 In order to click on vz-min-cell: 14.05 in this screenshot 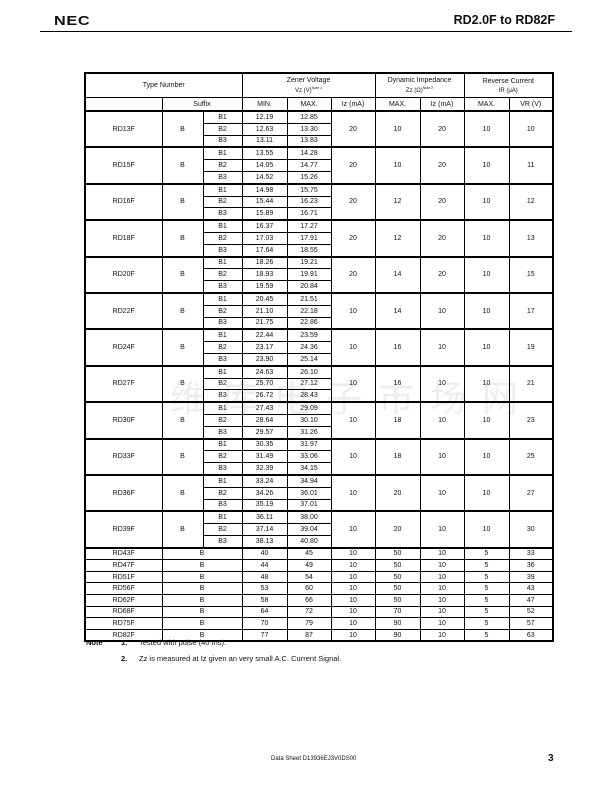, I will do `click(264, 165)`.